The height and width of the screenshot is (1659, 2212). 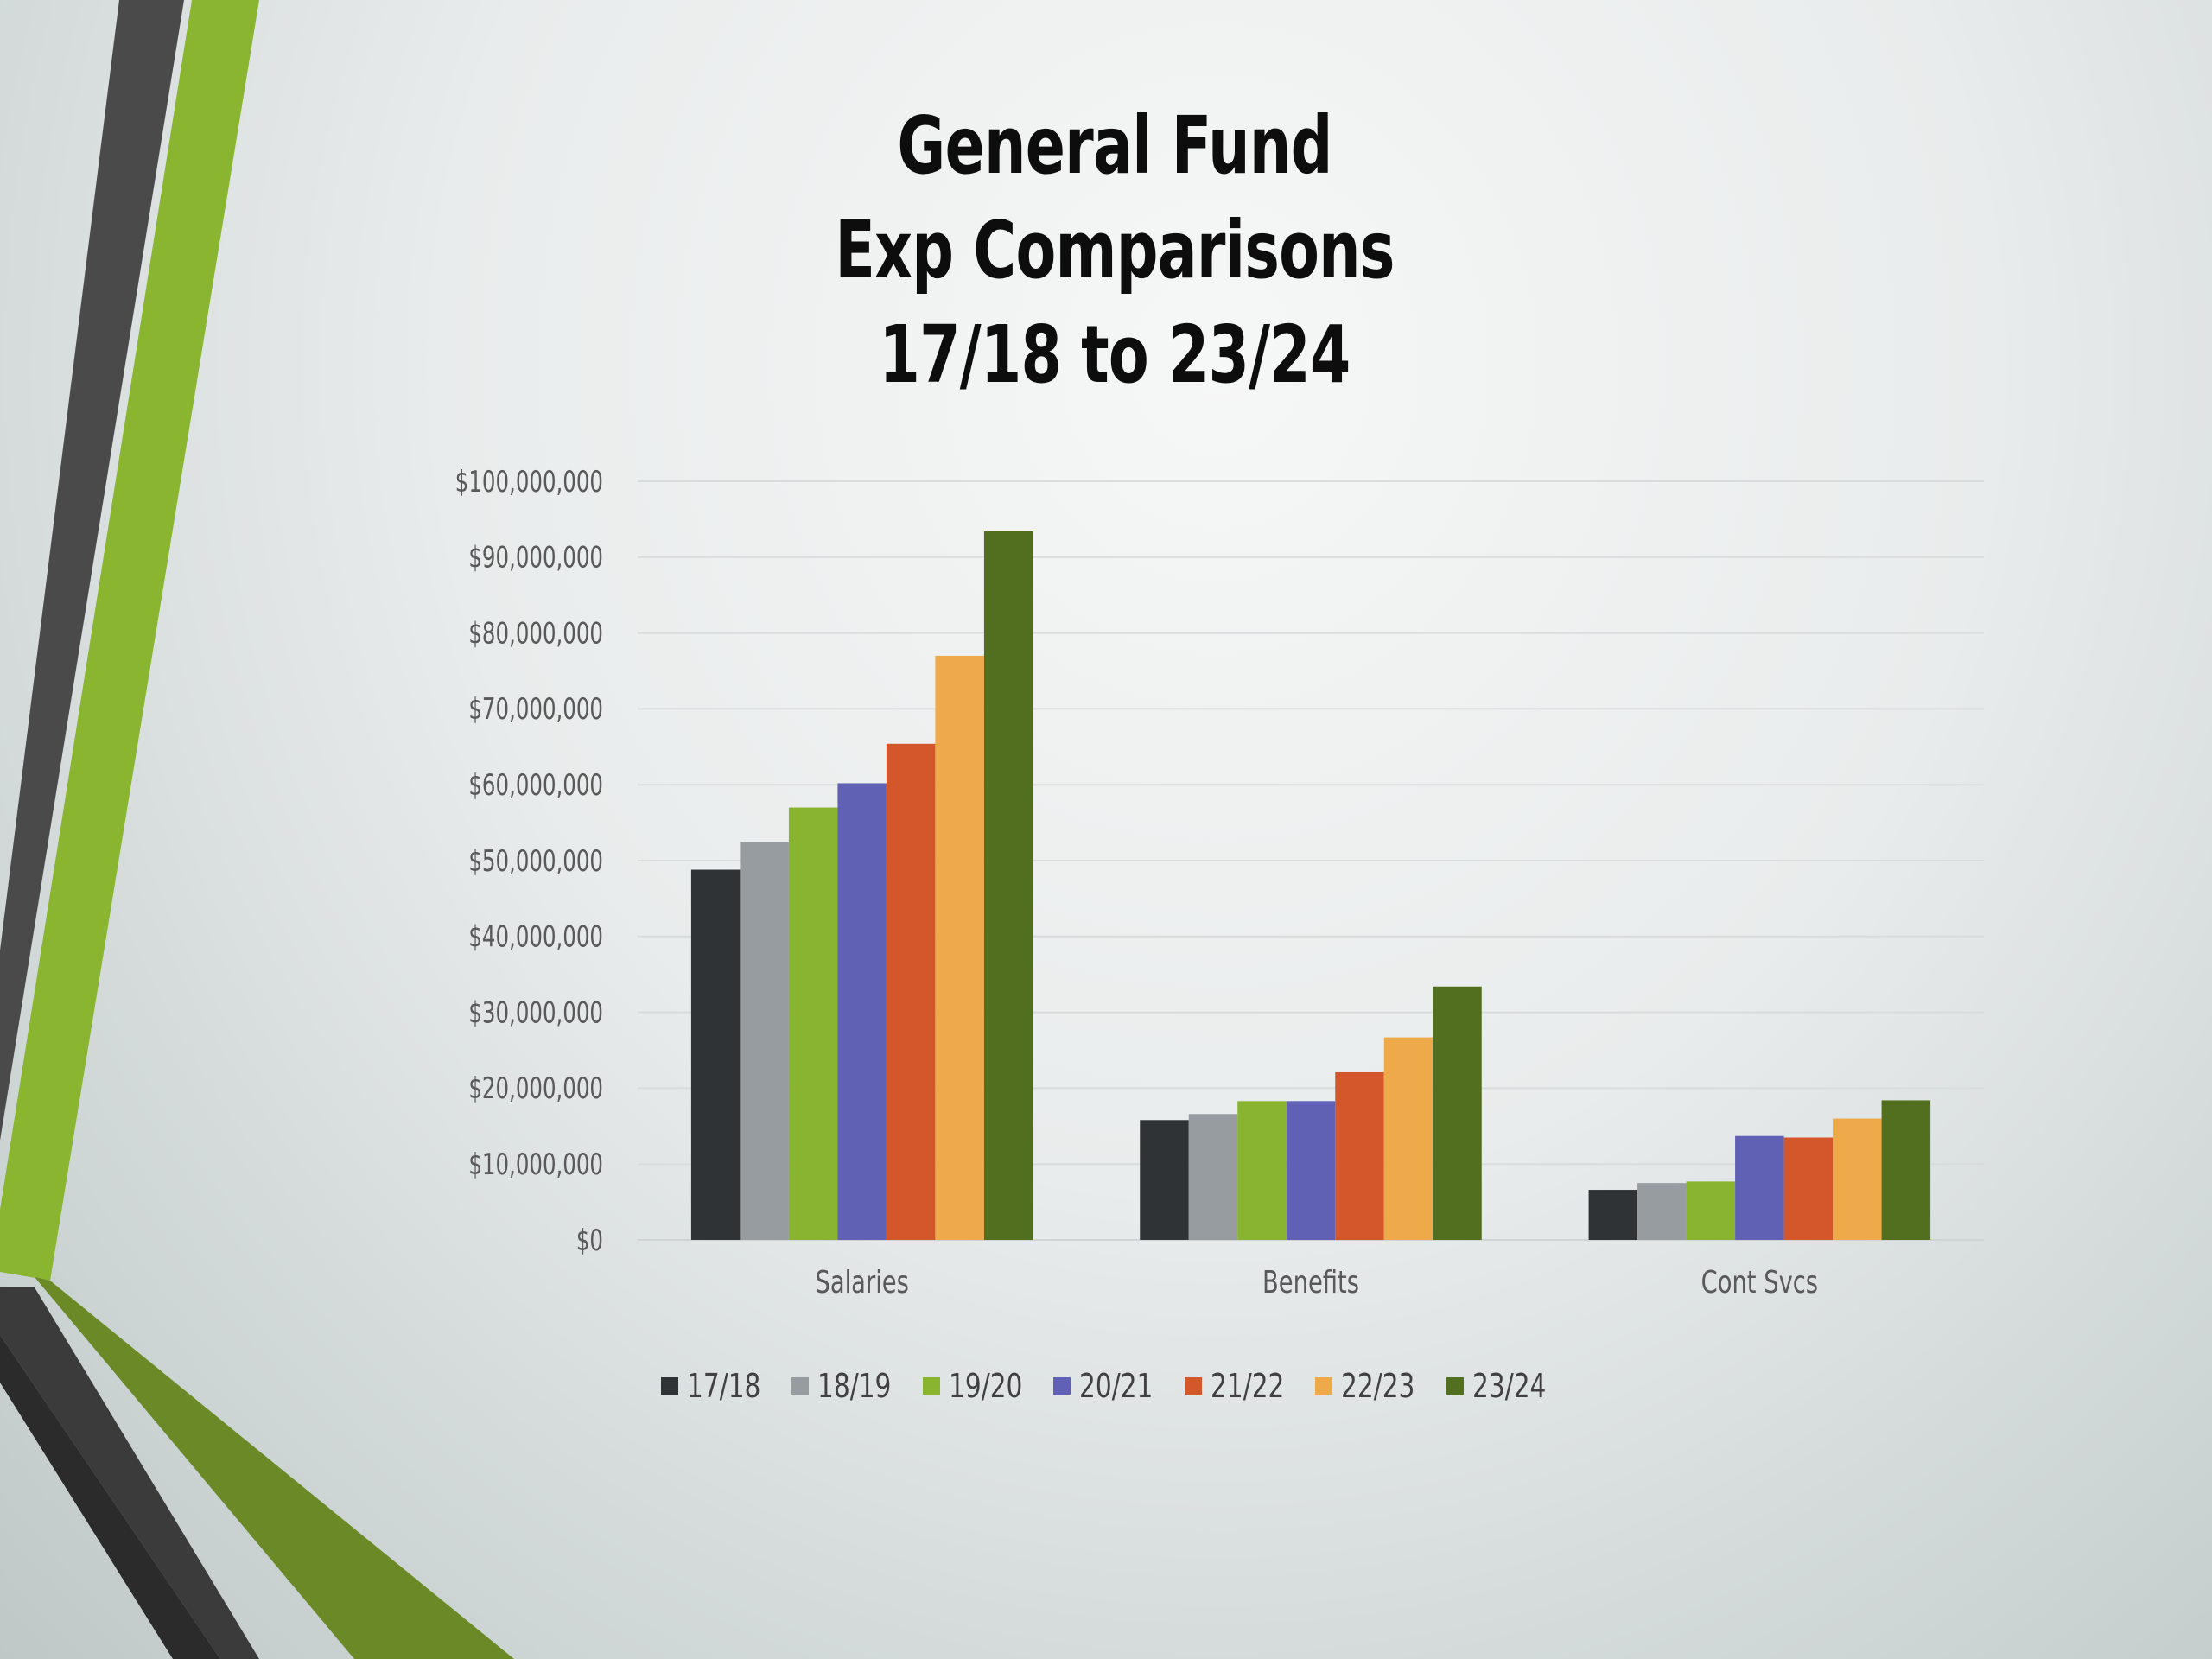 What do you see at coordinates (589, 1240) in the screenshot?
I see `y-tick-label: $0` at bounding box center [589, 1240].